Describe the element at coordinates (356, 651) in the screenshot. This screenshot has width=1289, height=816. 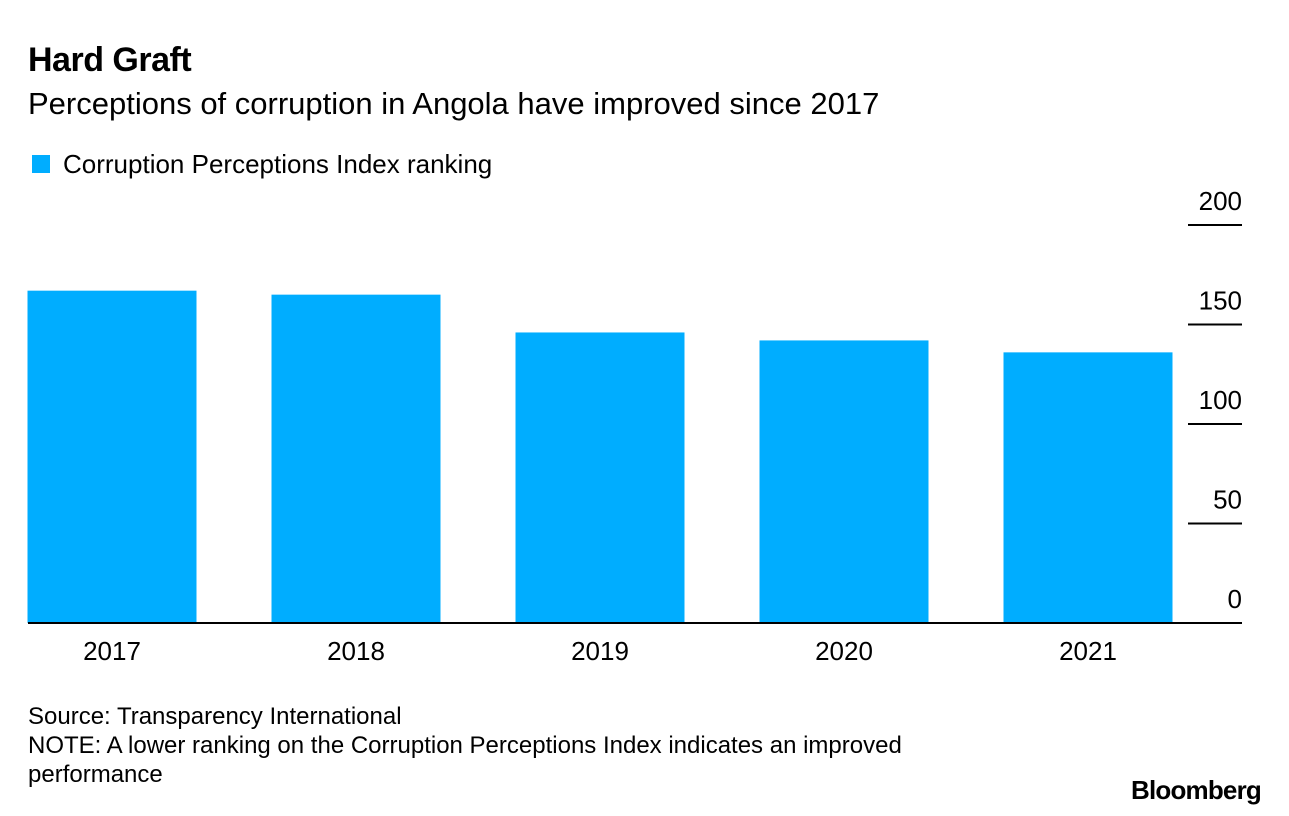
I see `x-tick-label: 2018` at that location.